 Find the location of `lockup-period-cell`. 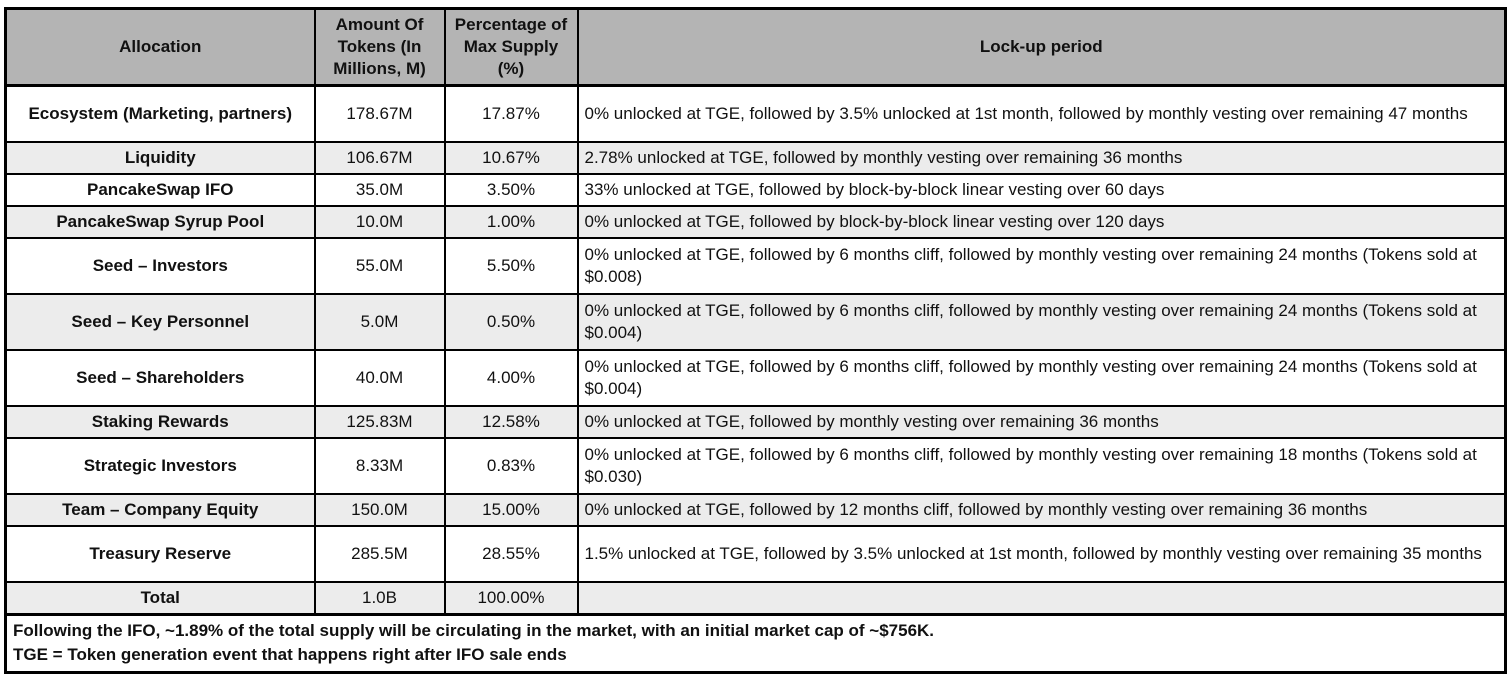

lockup-period-cell is located at coordinates (1041, 598).